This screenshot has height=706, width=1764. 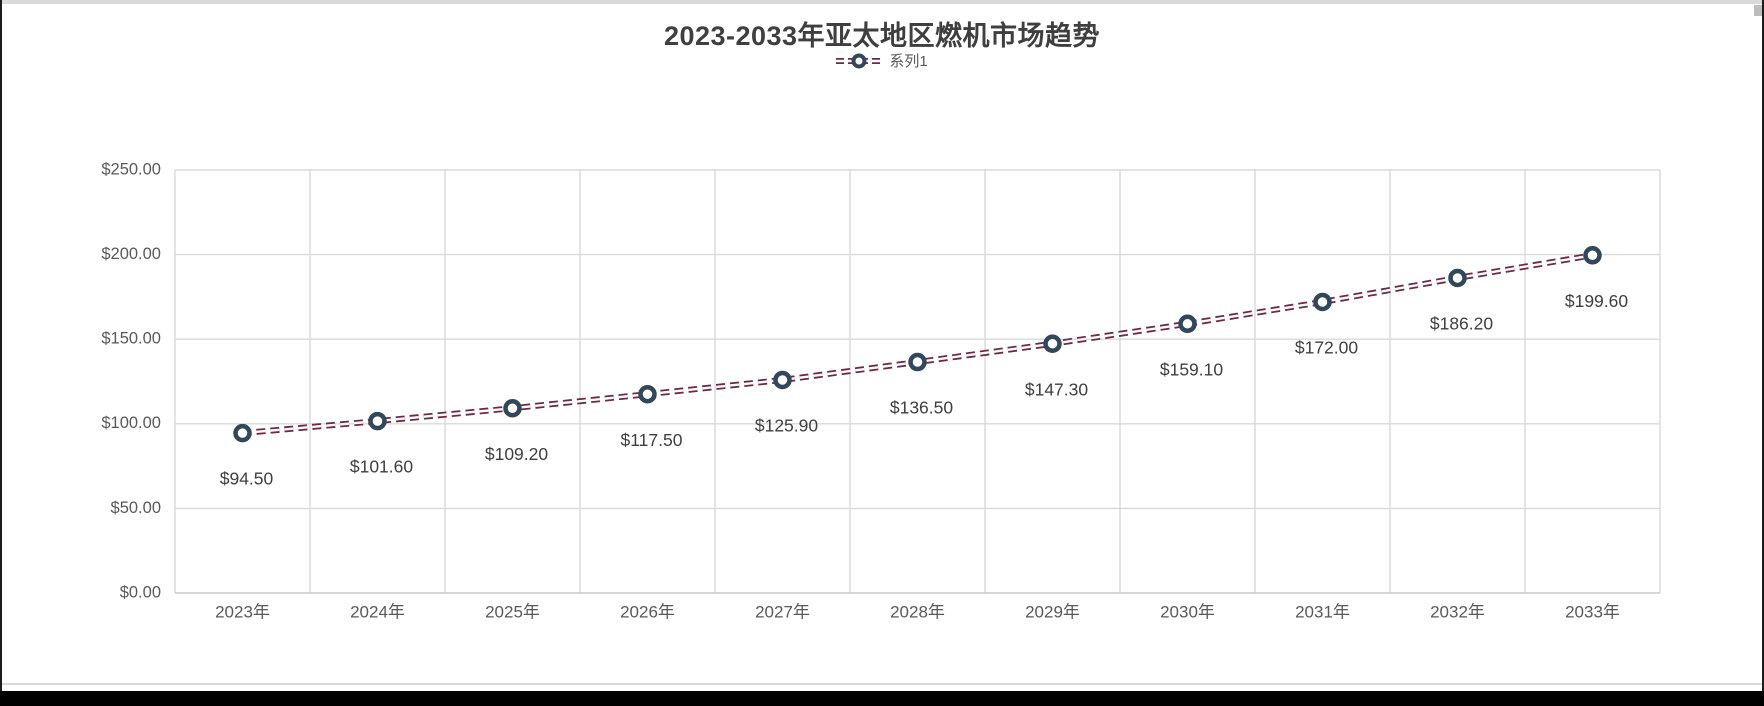 What do you see at coordinates (1597, 301) in the screenshot?
I see `data-point-label: $199.60` at bounding box center [1597, 301].